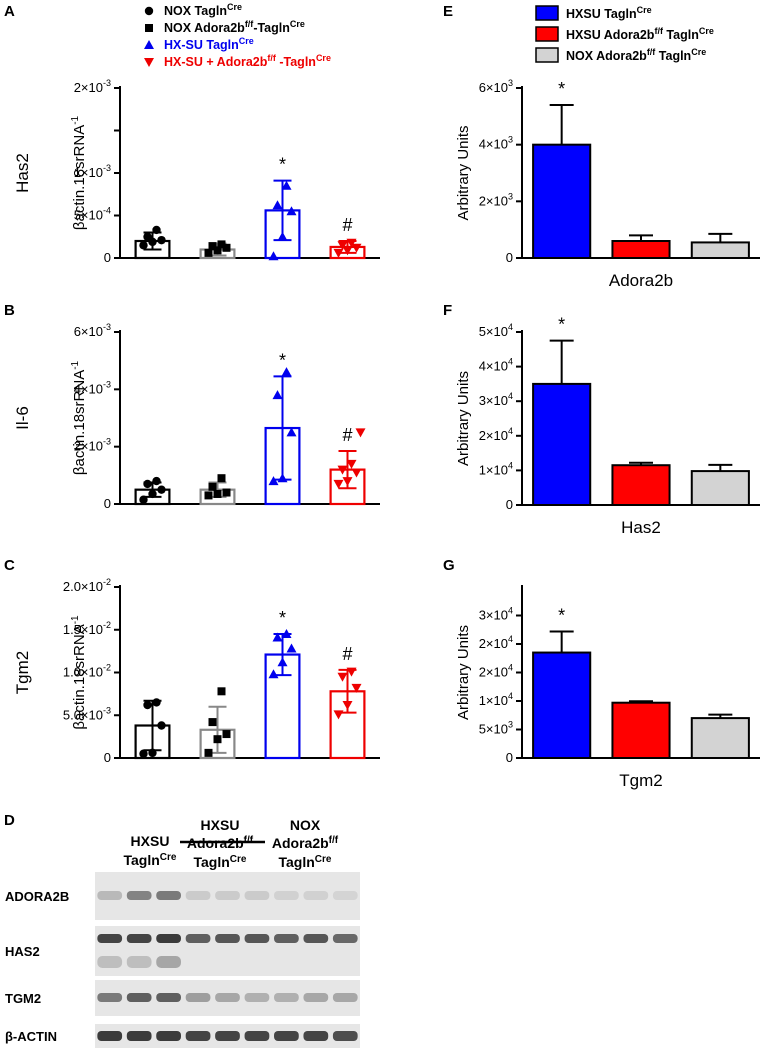 Image resolution: width=770 pixels, height=1056 pixels. What do you see at coordinates (681, 35) in the screenshot?
I see `legend-text: Tagln` at bounding box center [681, 35].